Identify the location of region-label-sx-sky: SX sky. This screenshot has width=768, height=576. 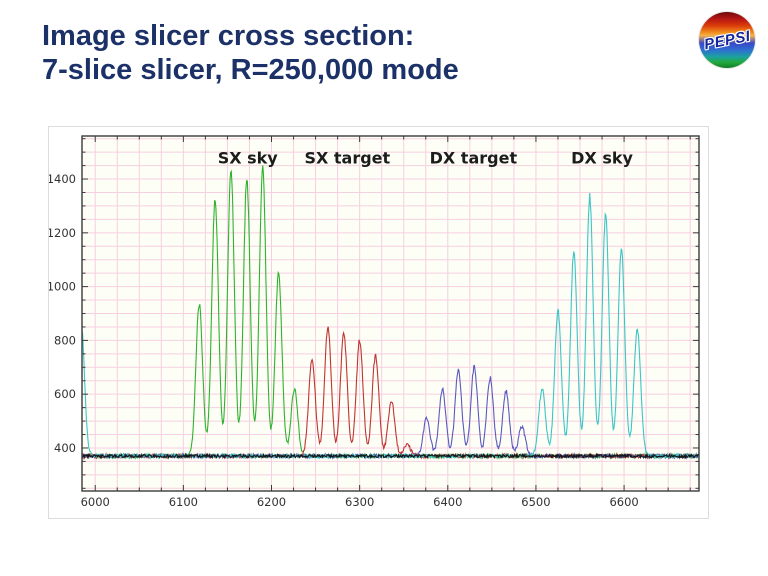
(248, 158).